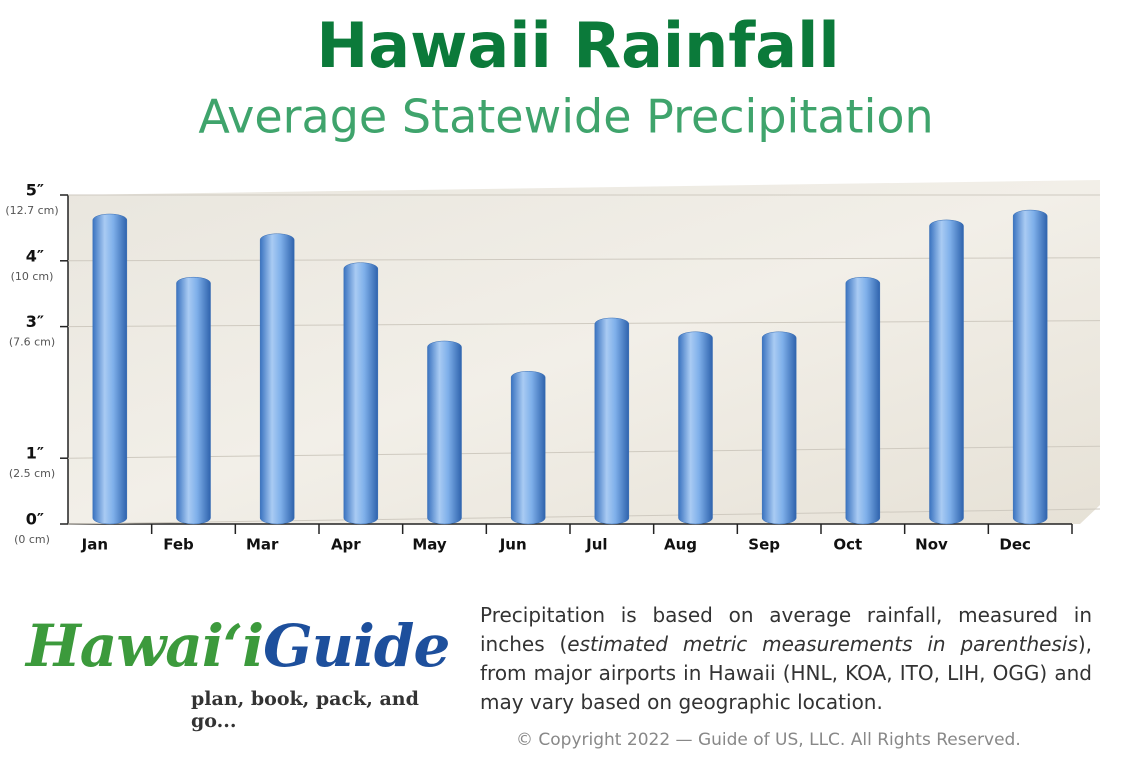 This screenshot has height=772, width=1130. What do you see at coordinates (346, 545) in the screenshot?
I see `x-tick-label: Apr` at bounding box center [346, 545].